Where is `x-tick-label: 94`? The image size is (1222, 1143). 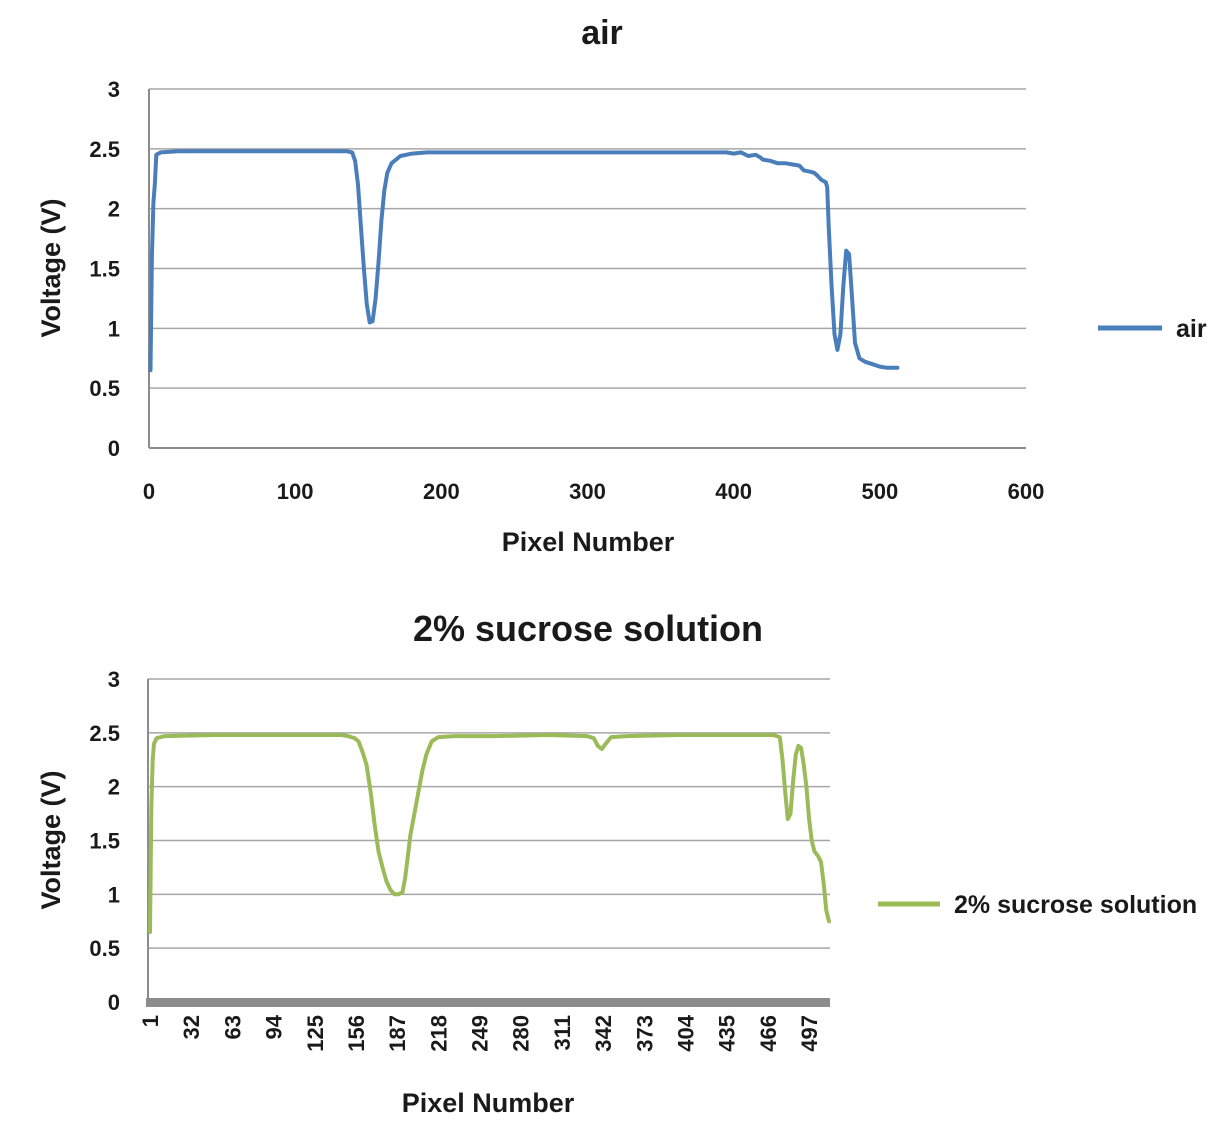
x-tick-label: 94 is located at coordinates (274, 1026).